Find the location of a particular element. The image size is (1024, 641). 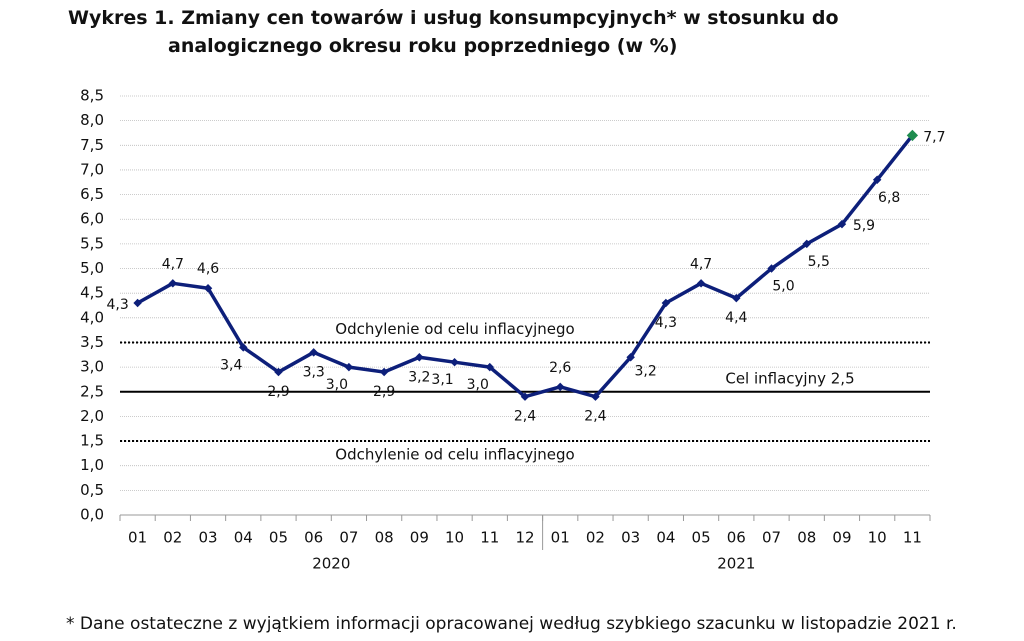

y-tick-label: 2,0 is located at coordinates (92, 416).